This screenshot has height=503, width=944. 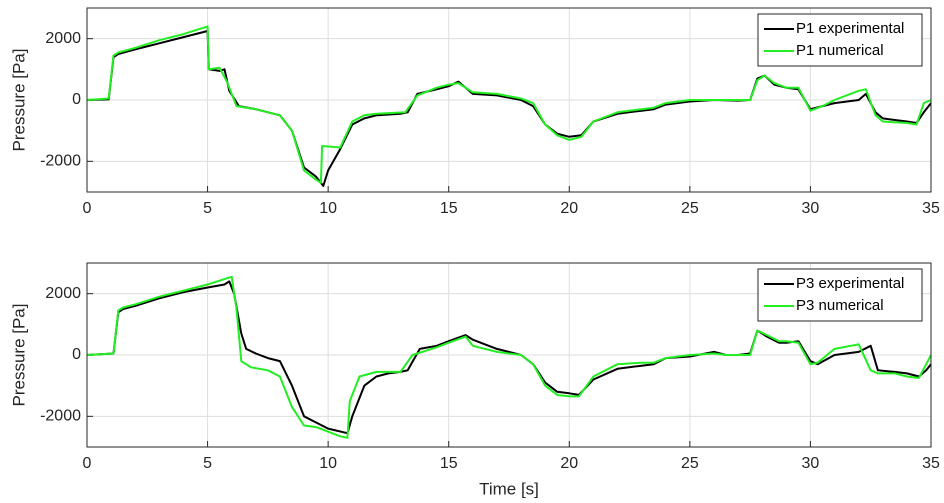 What do you see at coordinates (509, 488) in the screenshot?
I see `x-axis-label: Time [s]` at bounding box center [509, 488].